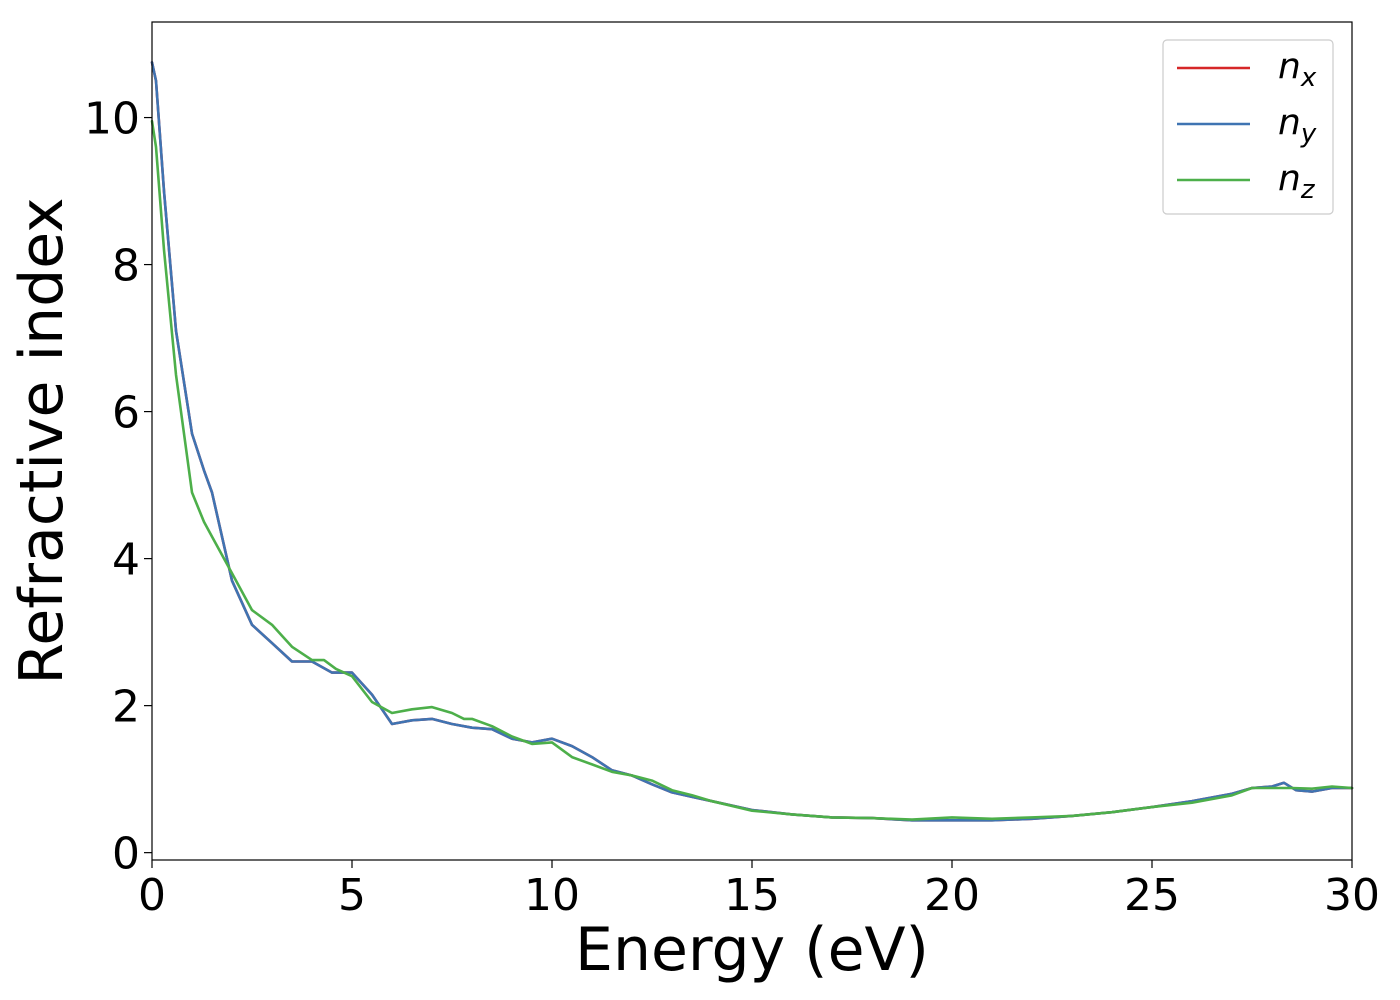 The height and width of the screenshot is (1000, 1400). I want to click on x-tick-label: 10, so click(552, 895).